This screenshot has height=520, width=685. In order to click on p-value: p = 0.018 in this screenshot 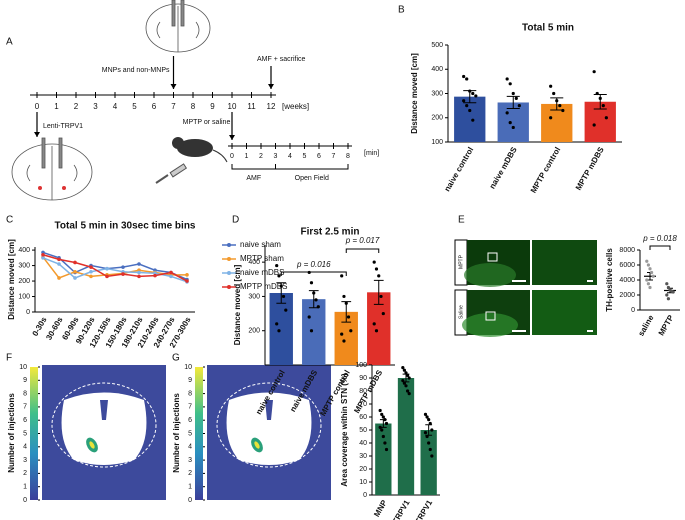, I will do `click(659, 238)`.